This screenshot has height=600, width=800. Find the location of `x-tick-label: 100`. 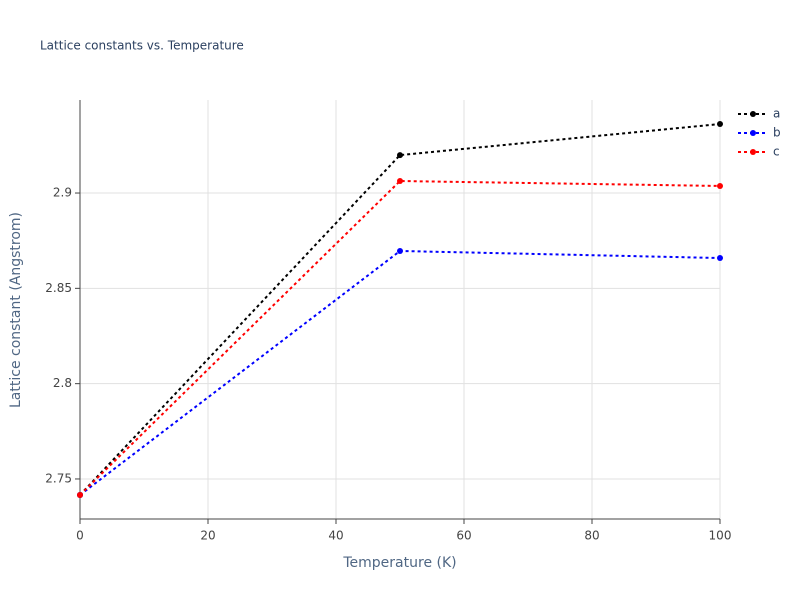

x-tick-label: 100 is located at coordinates (720, 536).